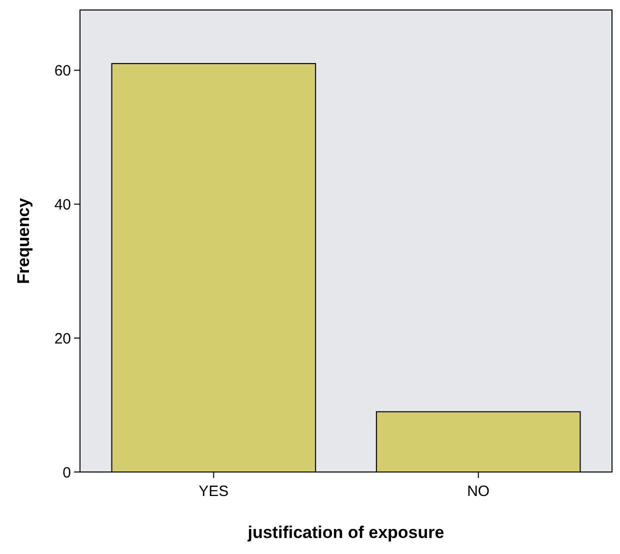 This screenshot has height=554, width=620. Describe the element at coordinates (62, 71) in the screenshot. I see `y-tick-label: 60` at that location.